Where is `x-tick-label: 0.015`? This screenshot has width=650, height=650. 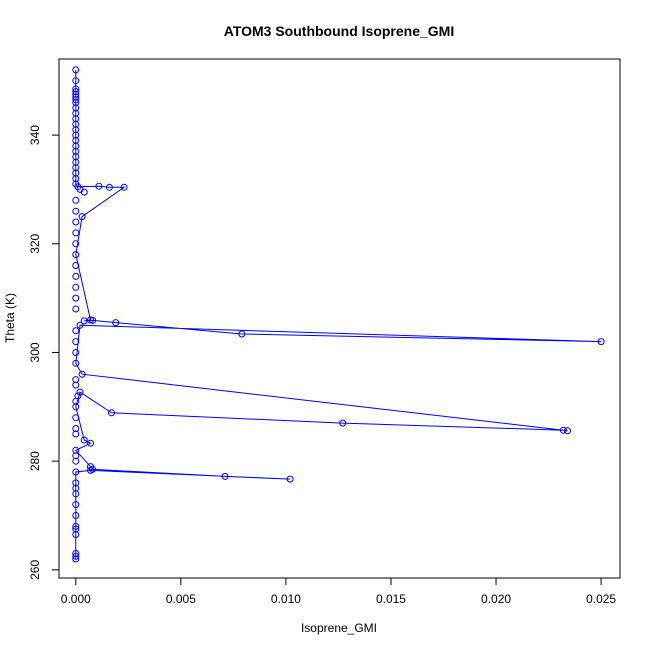 x-tick-label: 0.015 is located at coordinates (391, 599).